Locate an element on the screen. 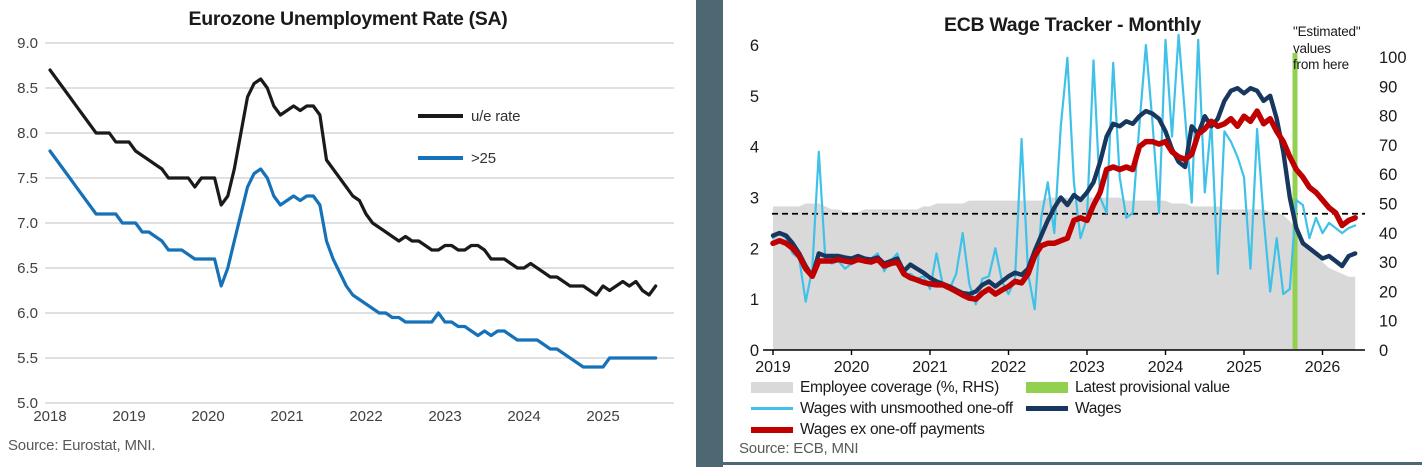 This screenshot has height=467, width=1422. legend-item-wages: Wages is located at coordinates (1073, 408).